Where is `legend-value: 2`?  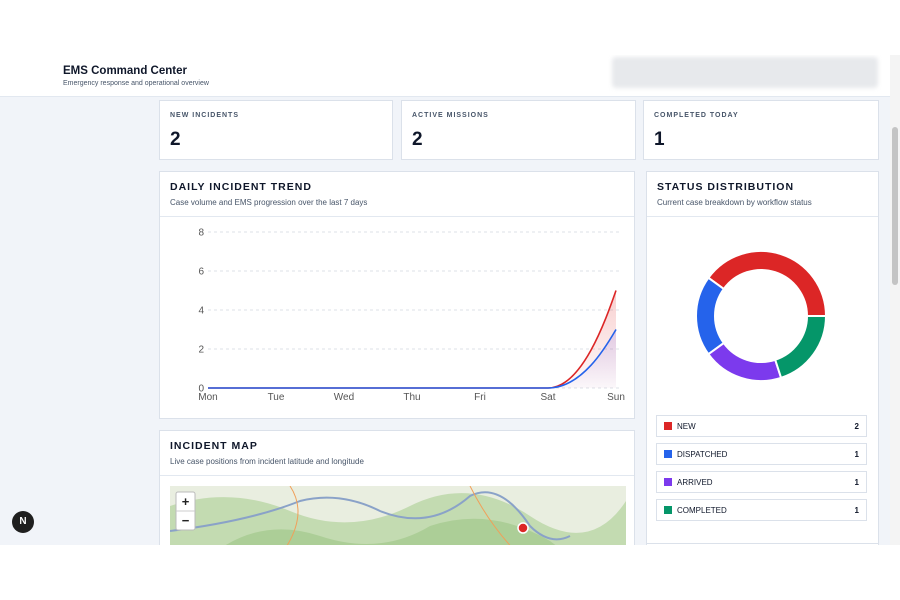 legend-value: 2 is located at coordinates (856, 426).